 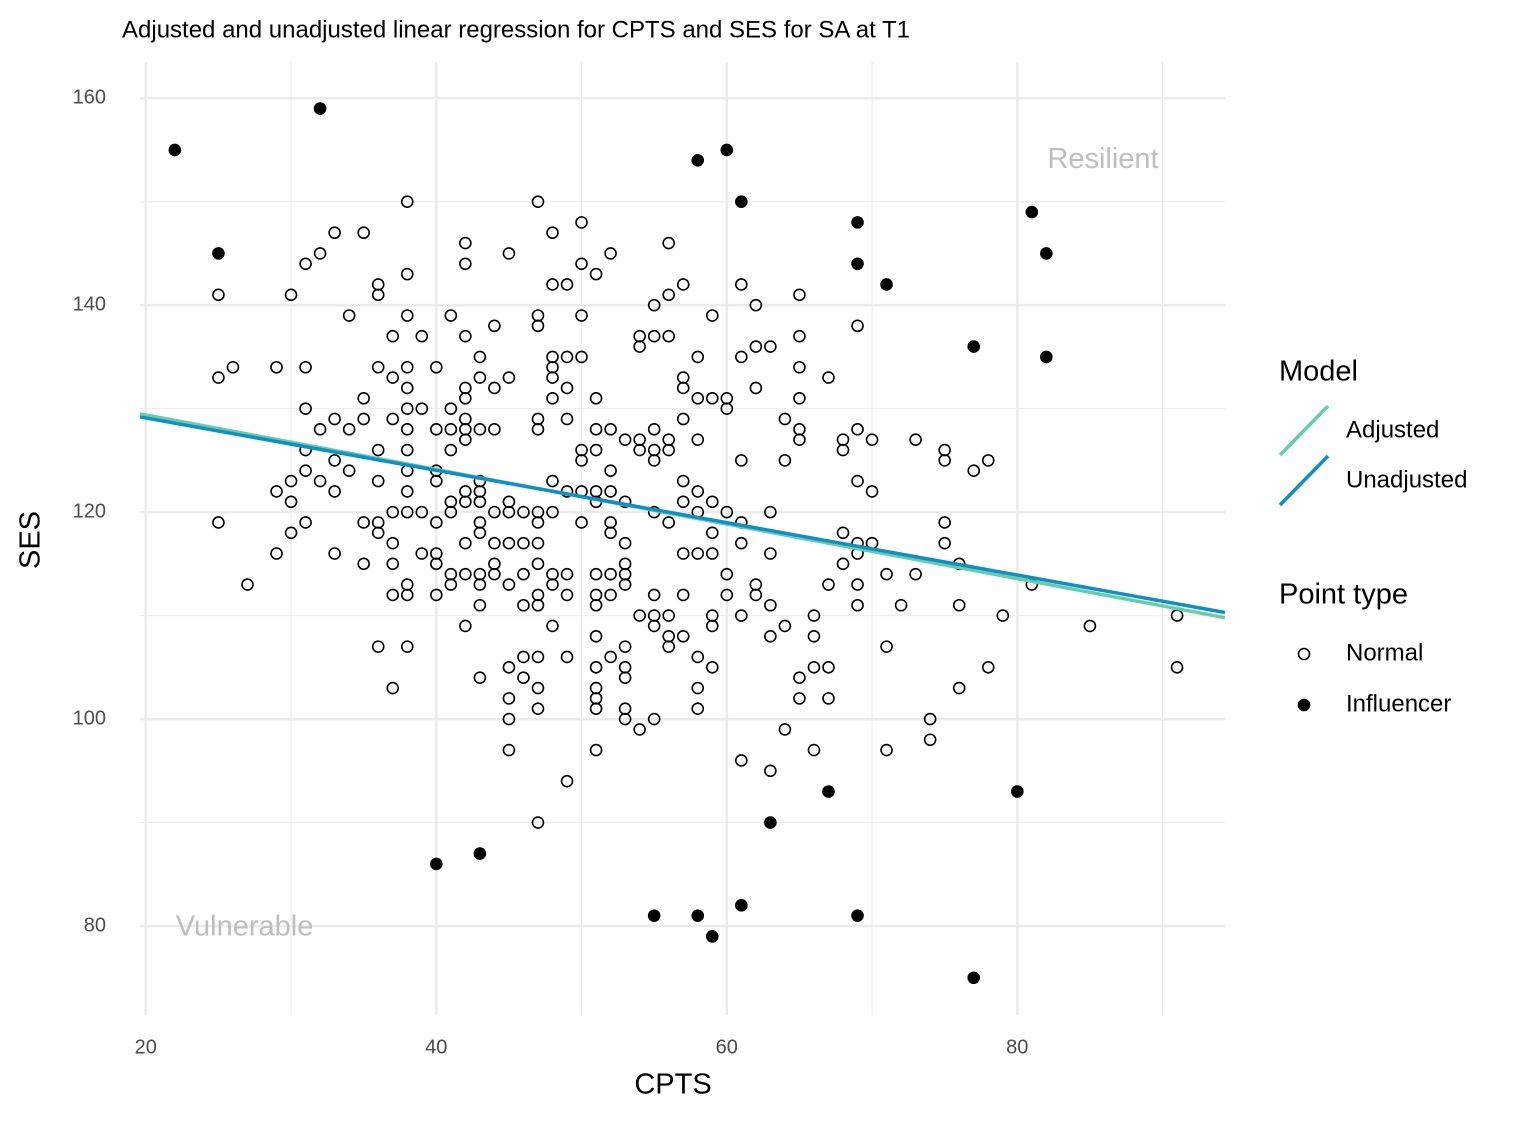 I want to click on y-tick-label: 160, so click(x=89, y=97).